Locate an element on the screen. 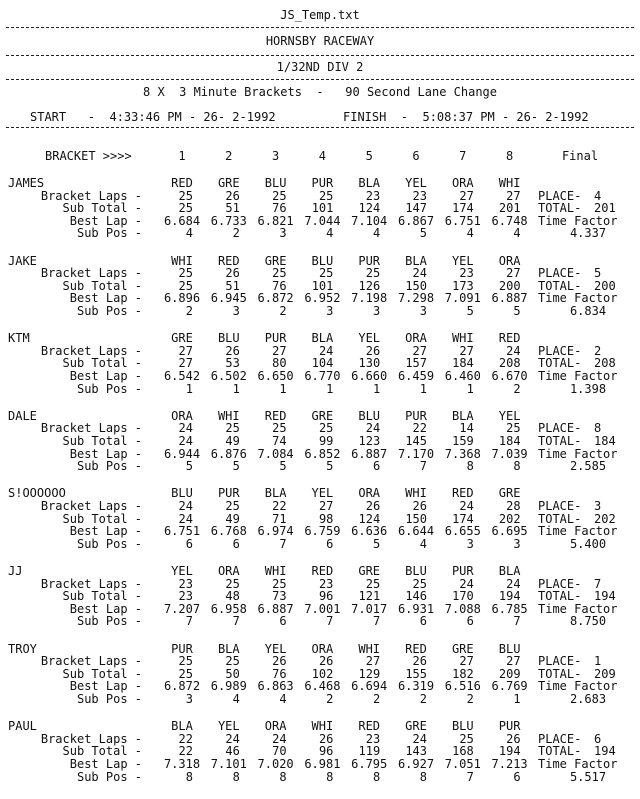  sub-total-cell: 48 is located at coordinates (232, 596).